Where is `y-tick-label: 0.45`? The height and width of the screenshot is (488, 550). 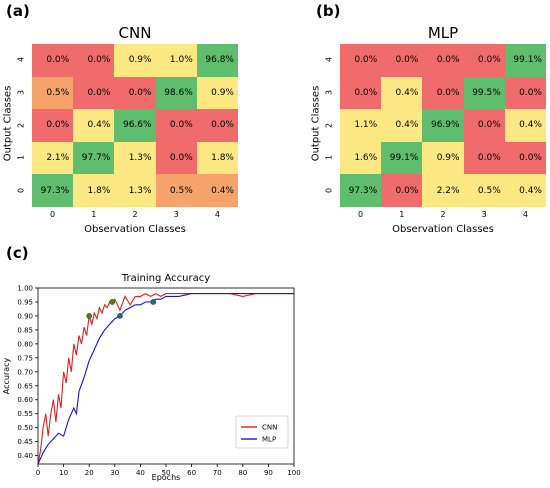 y-tick-label: 0.45 is located at coordinates (25, 442).